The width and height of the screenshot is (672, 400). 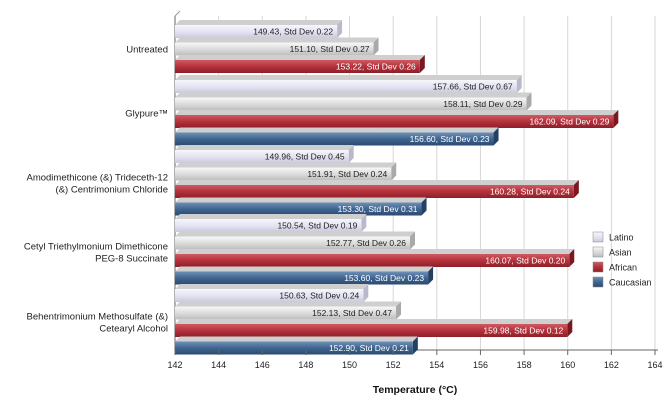 I want to click on legend: Latino Asian African Caucasian, so click(x=622, y=259).